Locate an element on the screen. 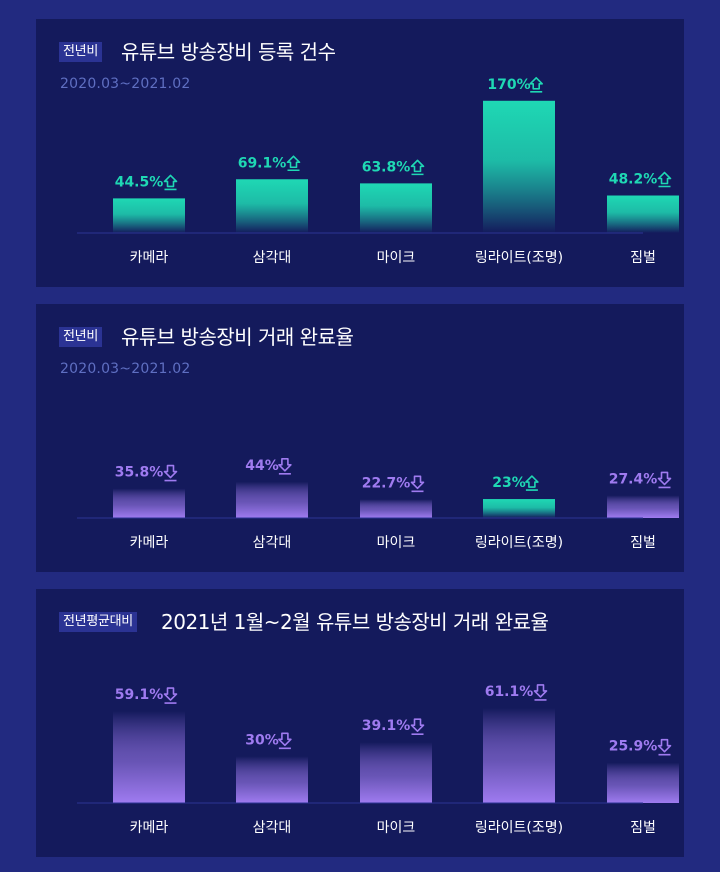  value-label: 61.1% is located at coordinates (509, 692).